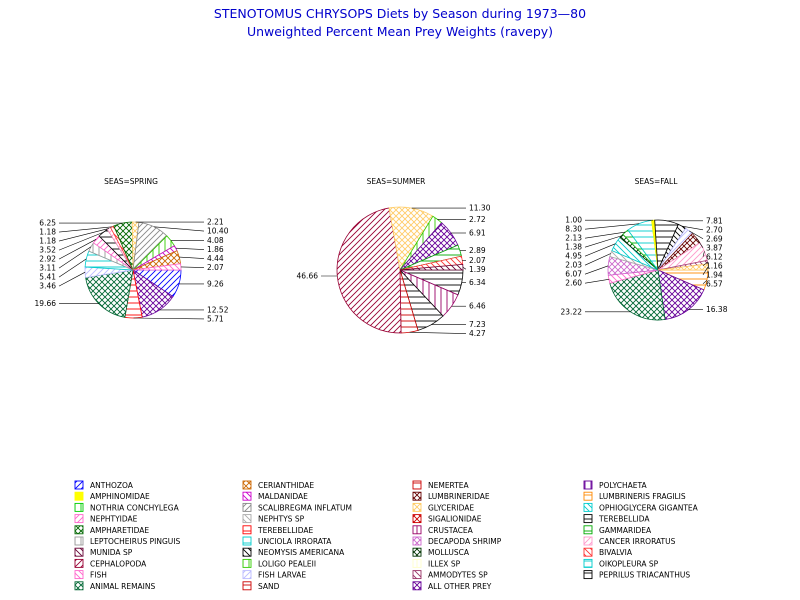  What do you see at coordinates (47, 241) in the screenshot?
I see `slice-value-label: 1.18` at bounding box center [47, 241].